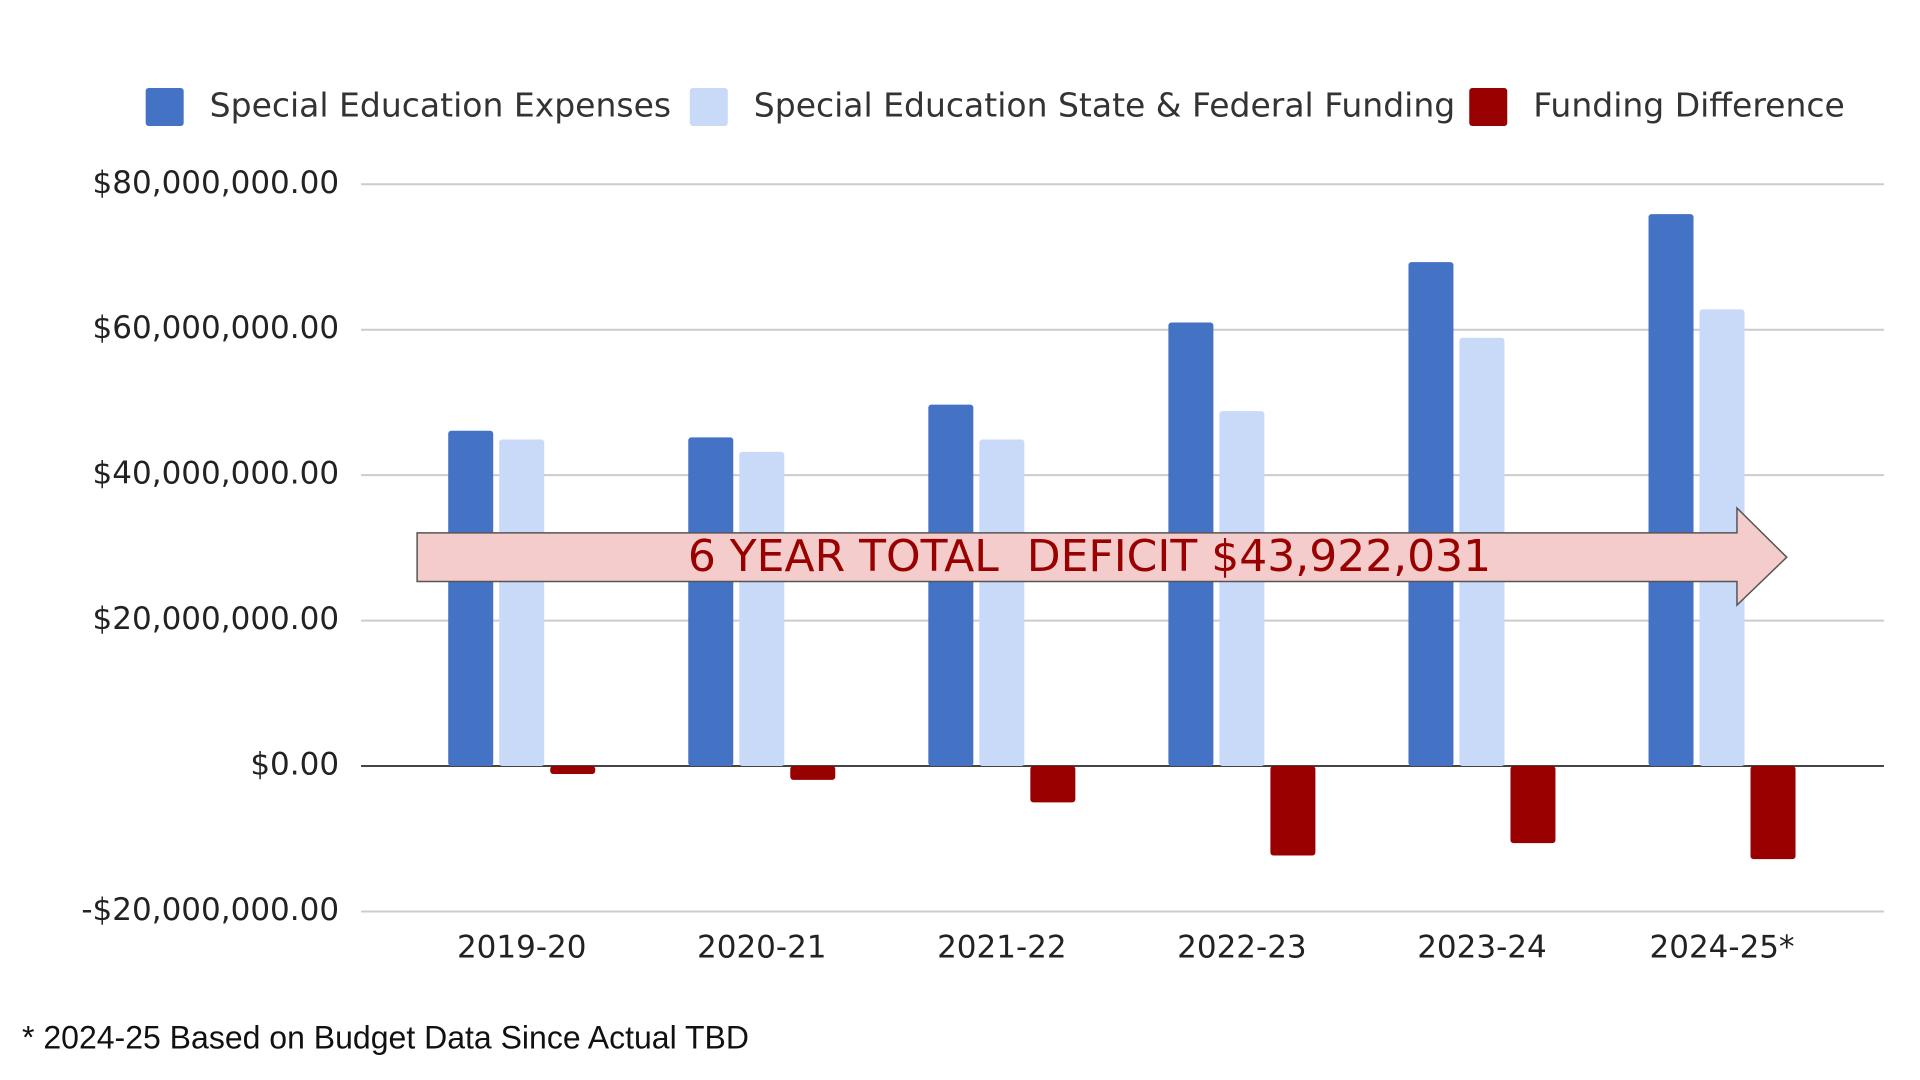  Describe the element at coordinates (294, 765) in the screenshot. I see `y-tick-label: $0.00` at that location.